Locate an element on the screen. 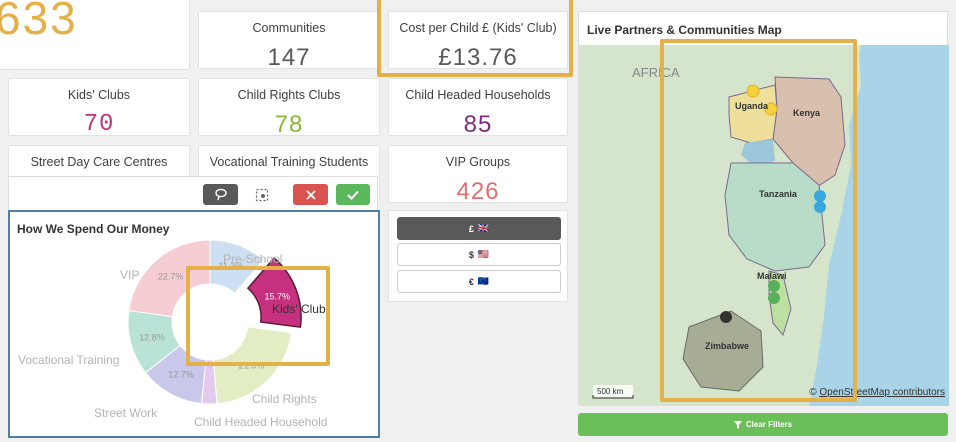  kpi-label: Child Headed Households is located at coordinates (478, 95).